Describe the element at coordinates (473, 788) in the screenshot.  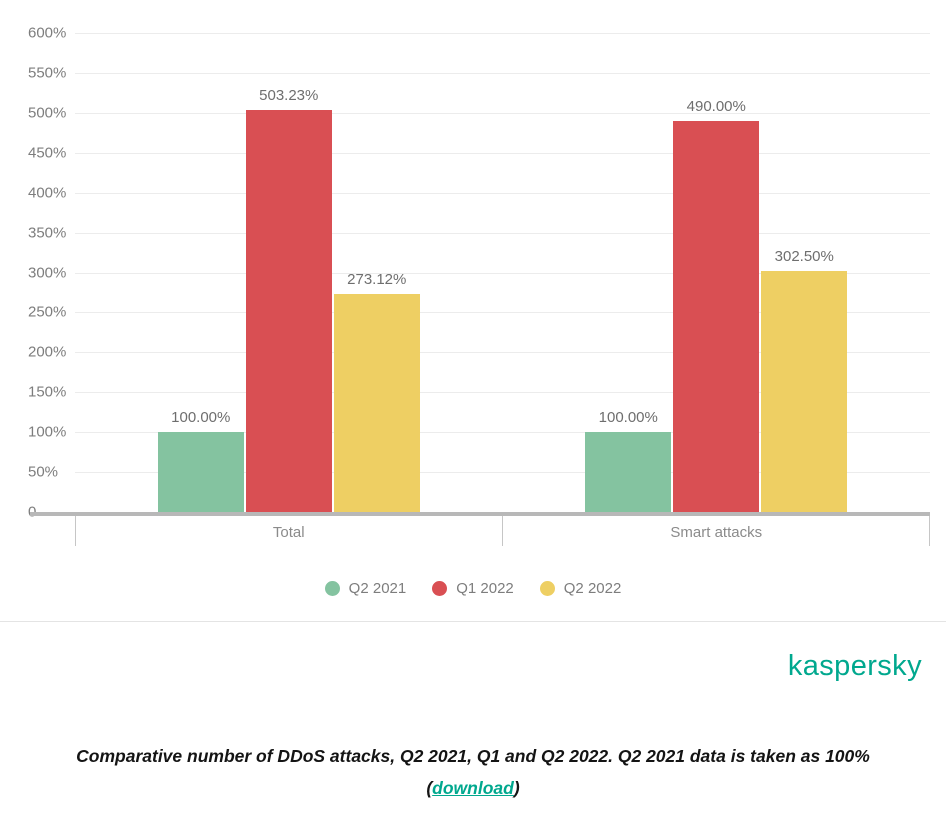
I see `download-link: download` at that location.